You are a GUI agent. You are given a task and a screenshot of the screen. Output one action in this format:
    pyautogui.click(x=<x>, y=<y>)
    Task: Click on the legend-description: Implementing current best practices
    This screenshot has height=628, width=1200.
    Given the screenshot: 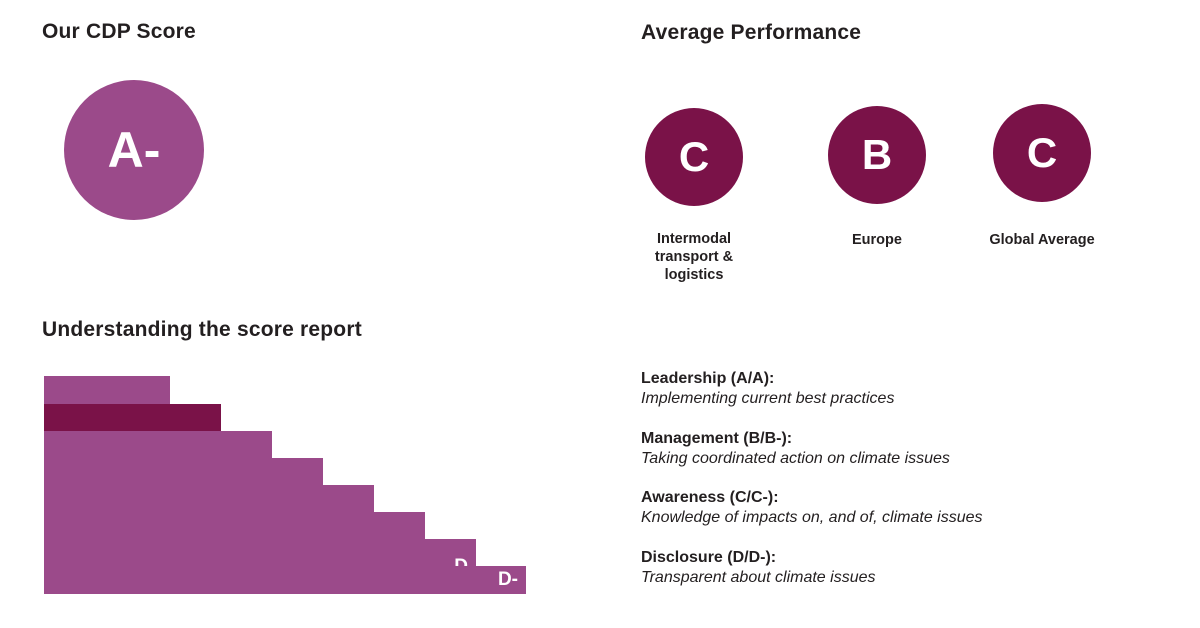 What is the action you would take?
    pyautogui.click(x=768, y=398)
    